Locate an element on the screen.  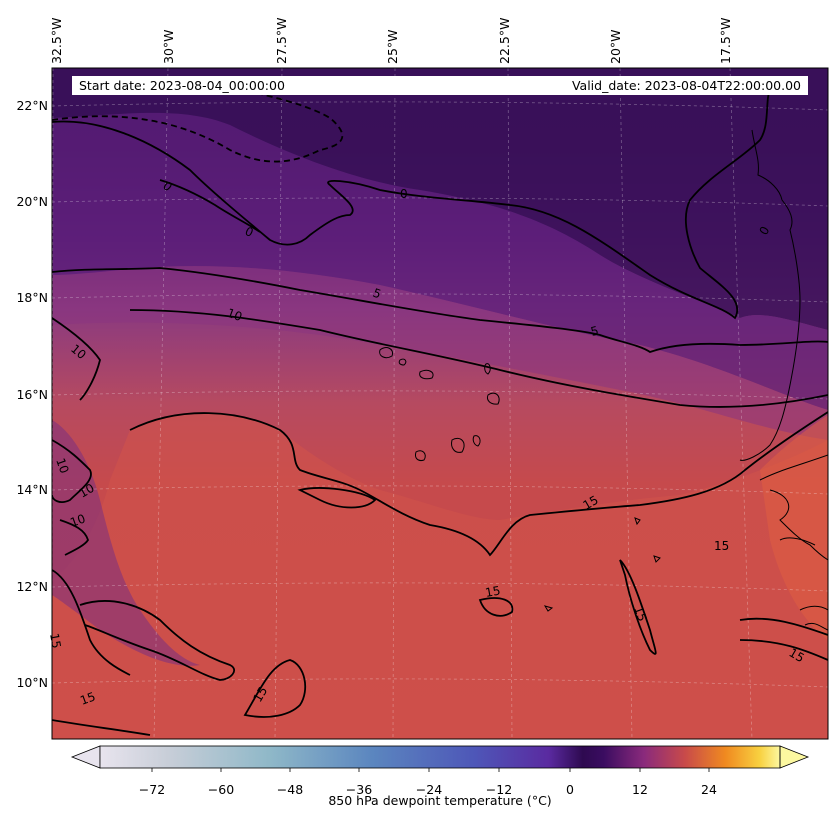
latitude-label: 16°N is located at coordinates (32, 394).